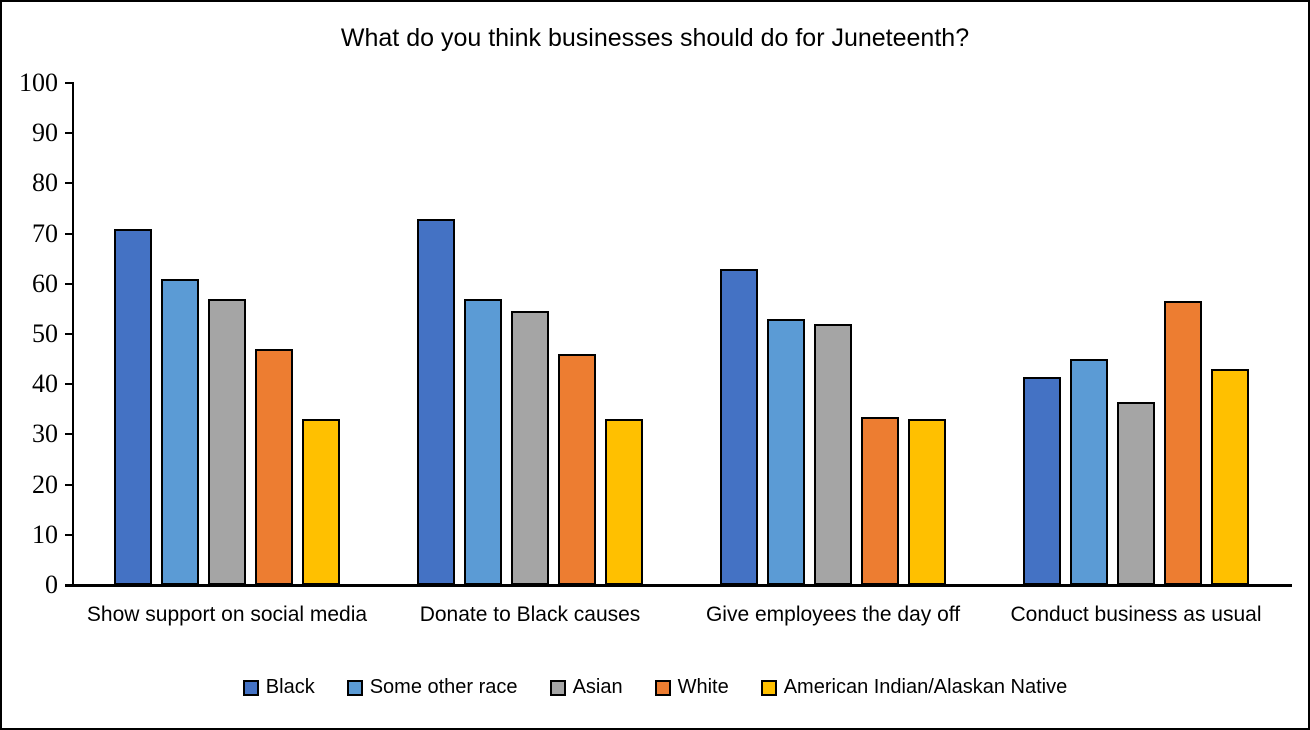  I want to click on y-axis, so click(73, 334).